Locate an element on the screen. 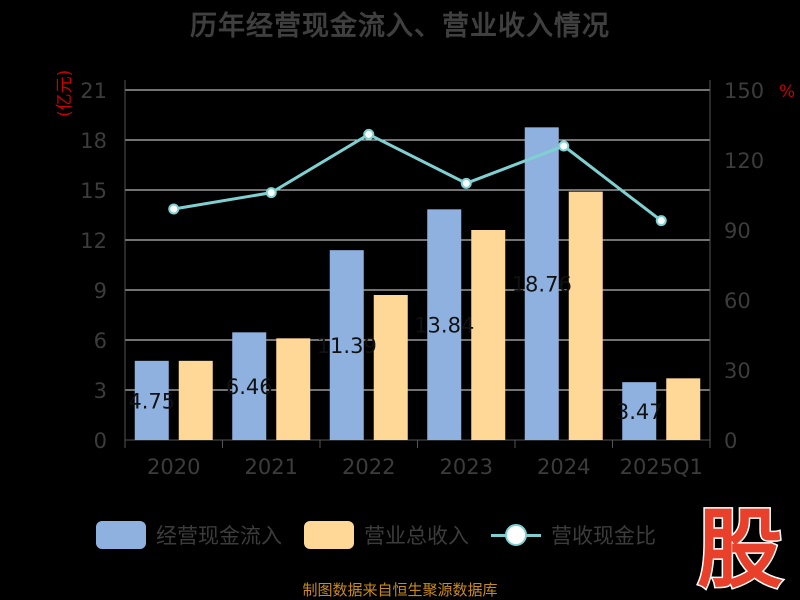  legend-item-cash-inflow: 经营现金流入 is located at coordinates (189, 535).